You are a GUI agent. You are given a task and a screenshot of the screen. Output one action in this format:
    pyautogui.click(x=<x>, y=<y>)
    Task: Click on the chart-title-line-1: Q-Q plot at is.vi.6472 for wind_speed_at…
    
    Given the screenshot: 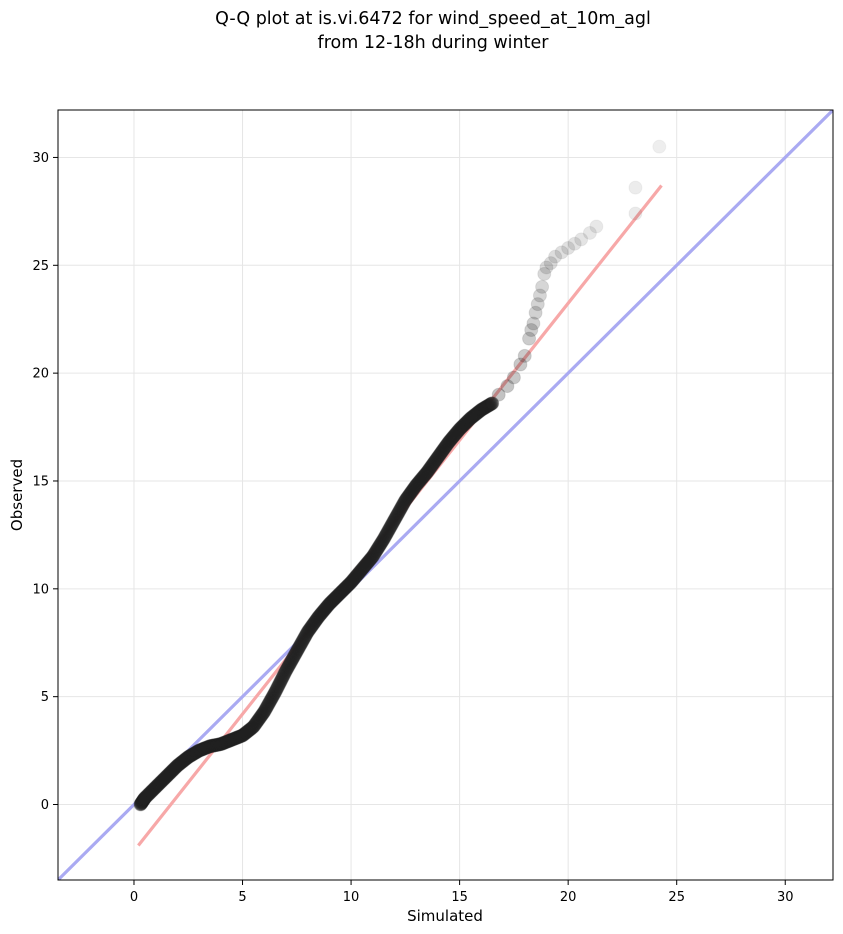 What is the action you would take?
    pyautogui.click(x=433, y=19)
    